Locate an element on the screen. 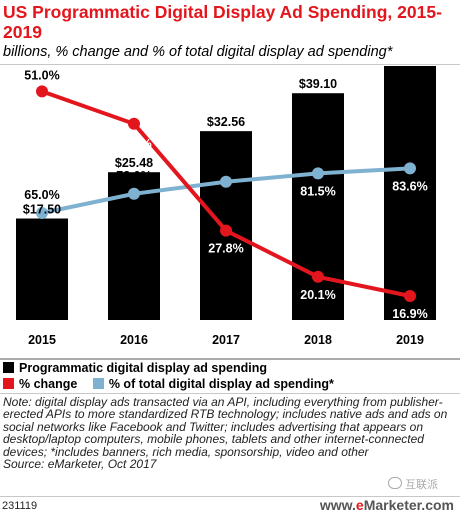 This screenshot has height=518, width=460. bar-label-2015: $17.50 is located at coordinates (42, 210).